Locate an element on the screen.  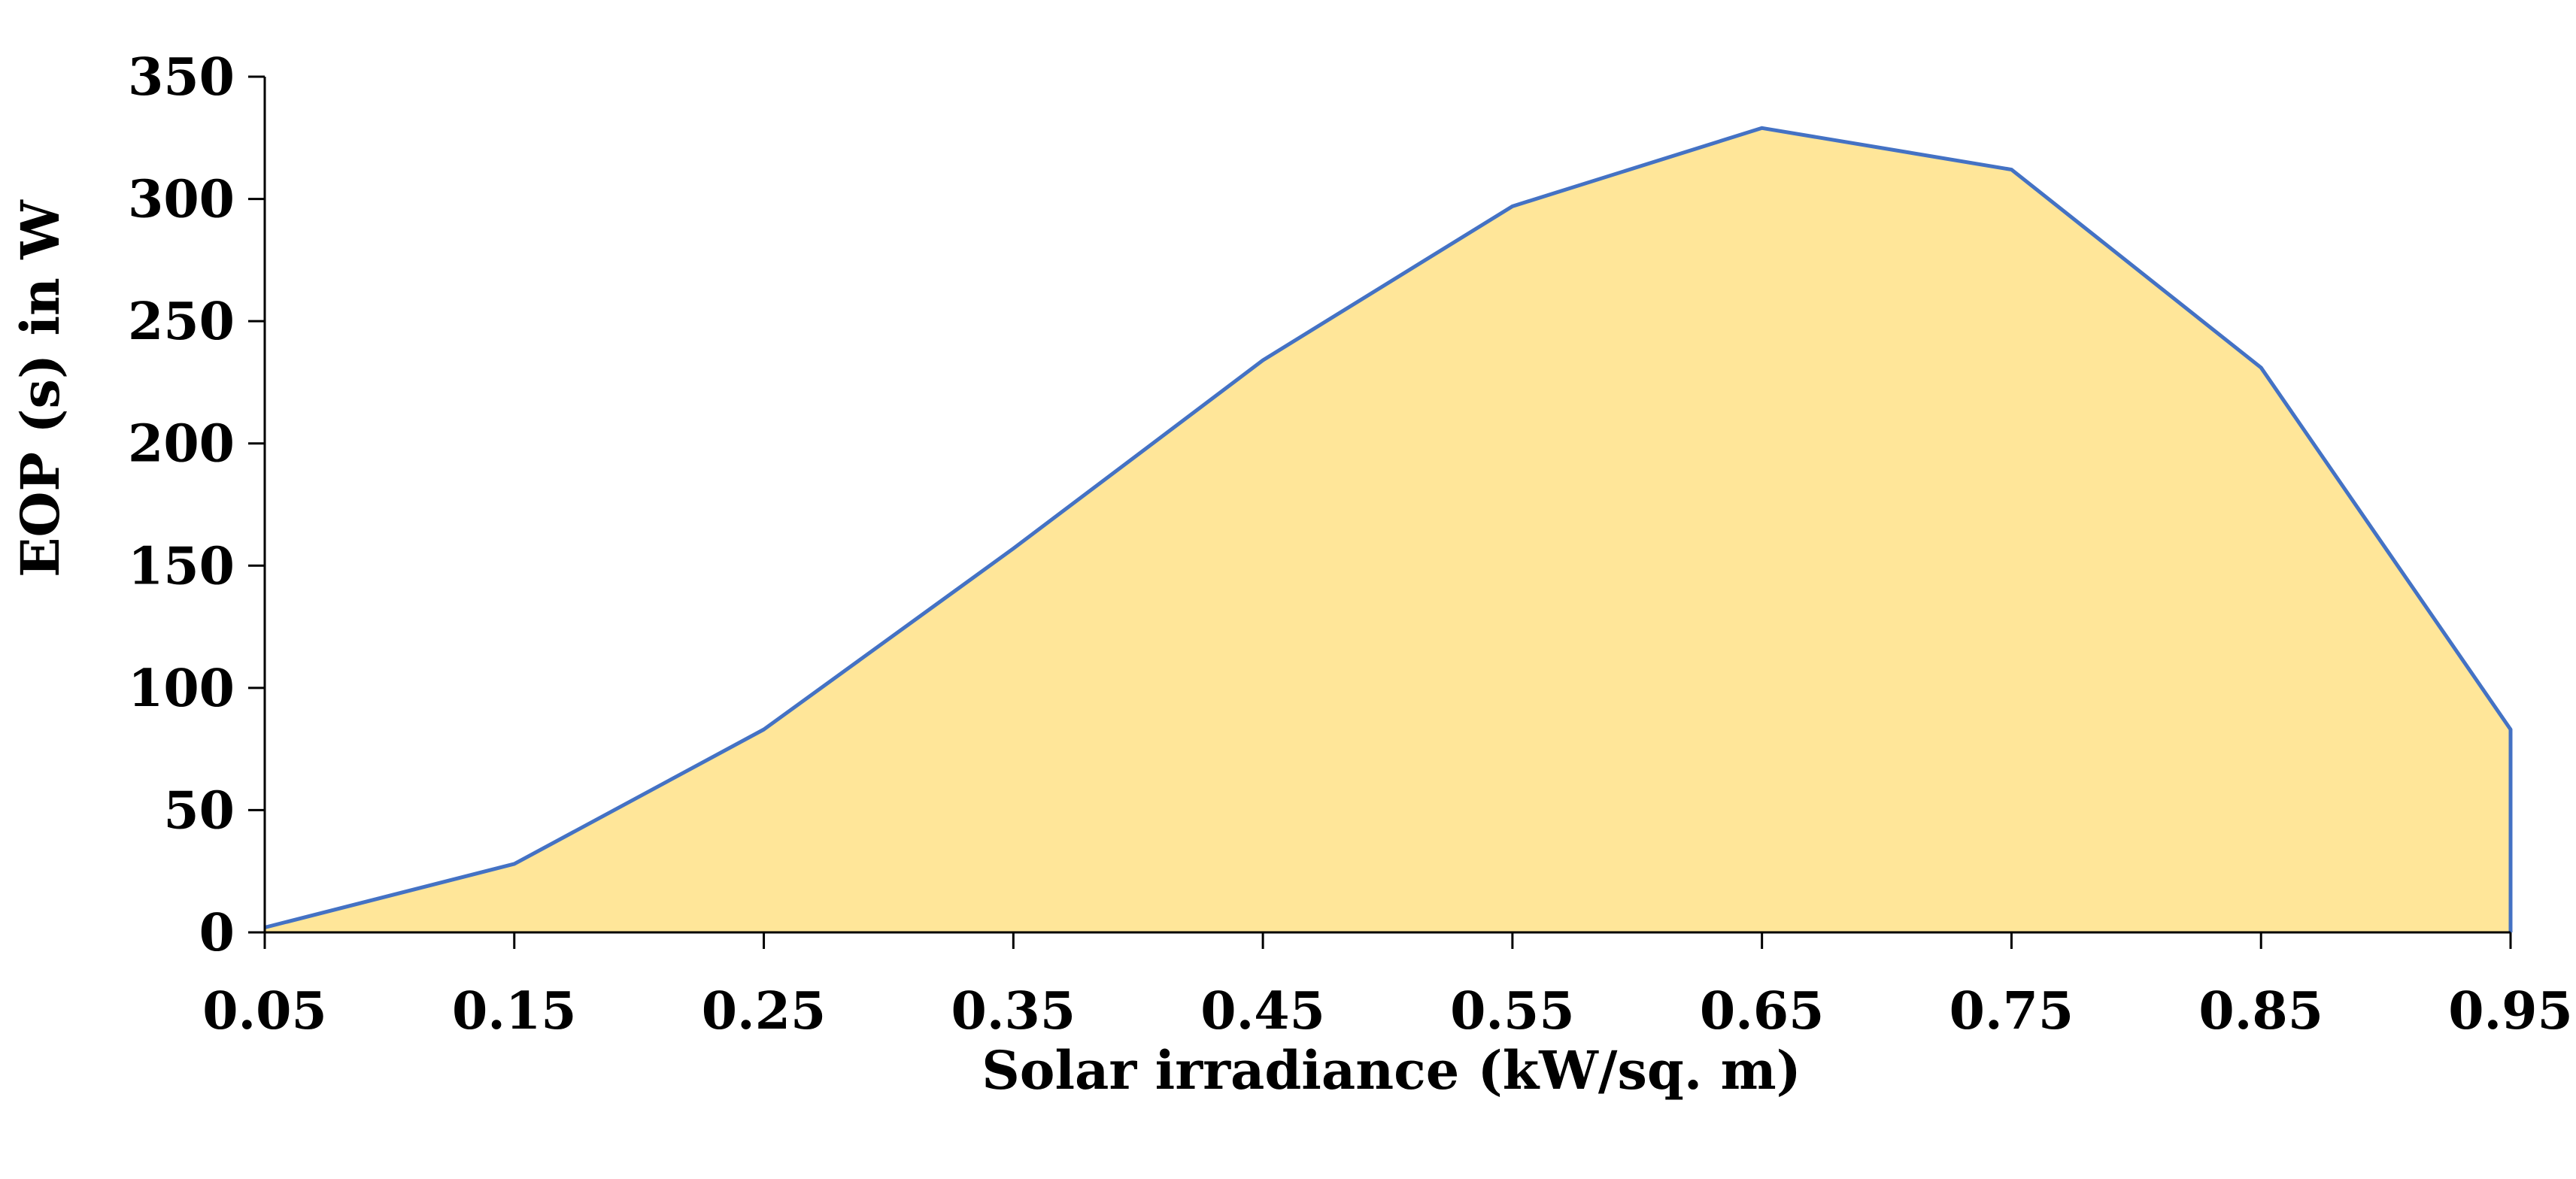
x-tick-label: 0.15 is located at coordinates (514, 1011).